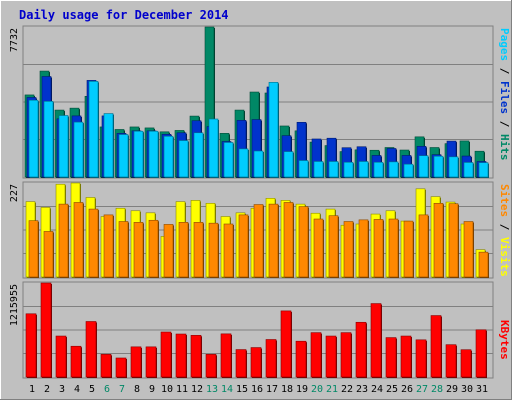 The height and width of the screenshot is (400, 512). What do you see at coordinates (137, 389) in the screenshot?
I see `x-tick-label: 8` at bounding box center [137, 389].